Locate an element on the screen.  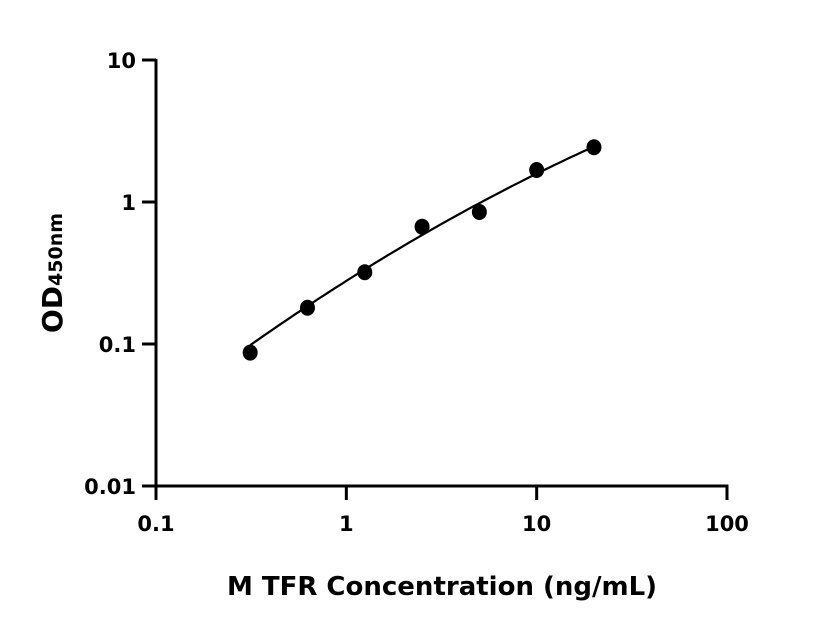
y-axis-label: OD450nm is located at coordinates (52, 273).